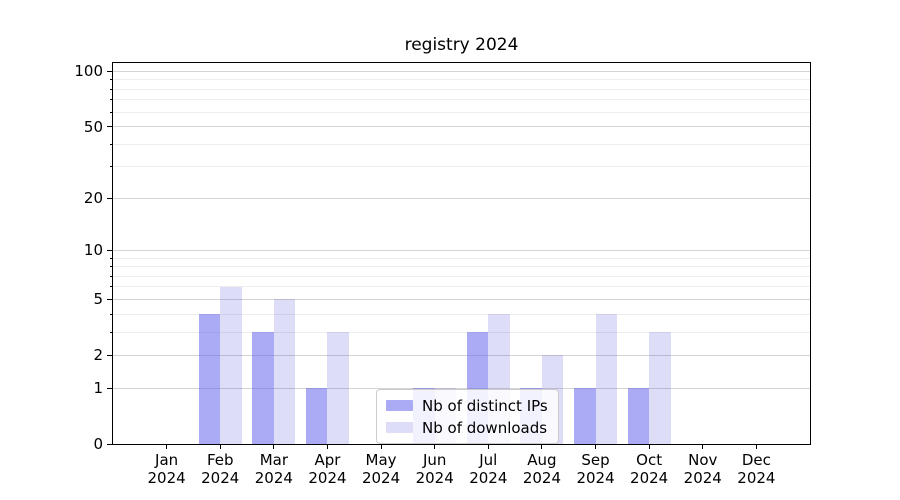 Image resolution: width=900 pixels, height=500 pixels. What do you see at coordinates (381, 460) in the screenshot?
I see `x-tick-month: May` at bounding box center [381, 460].